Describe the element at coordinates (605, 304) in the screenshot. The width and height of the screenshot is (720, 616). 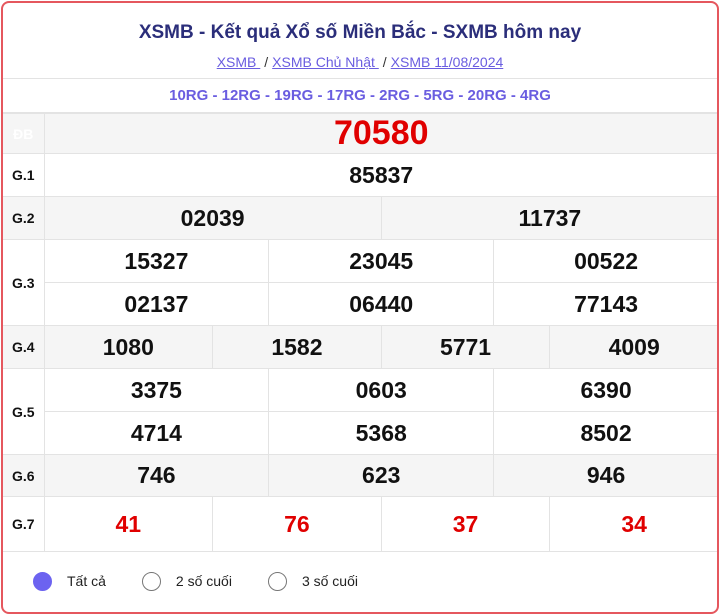
I see `prize-value: 77143` at that location.